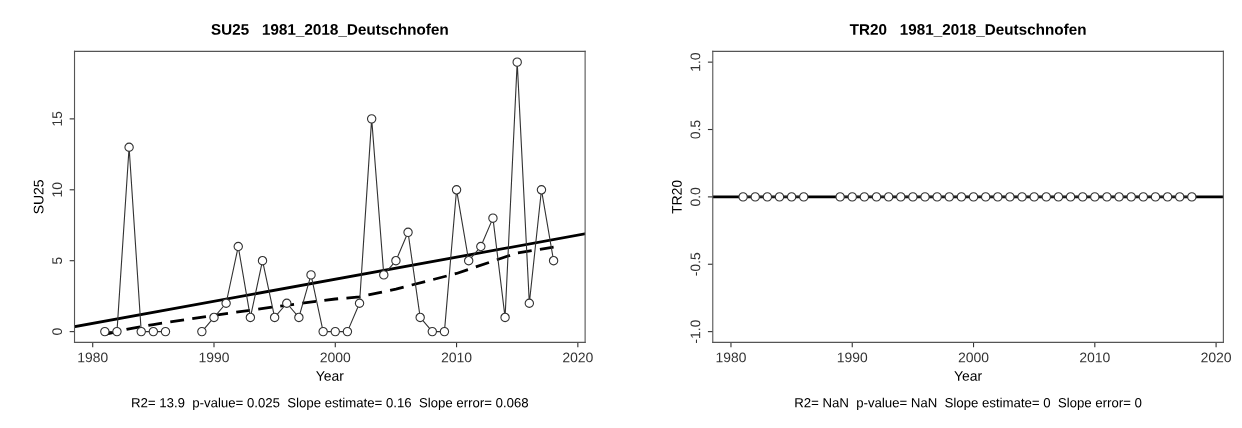 This screenshot has width=1242, height=428. What do you see at coordinates (695, 331) in the screenshot?
I see `y-tick-label: -1.0` at bounding box center [695, 331].